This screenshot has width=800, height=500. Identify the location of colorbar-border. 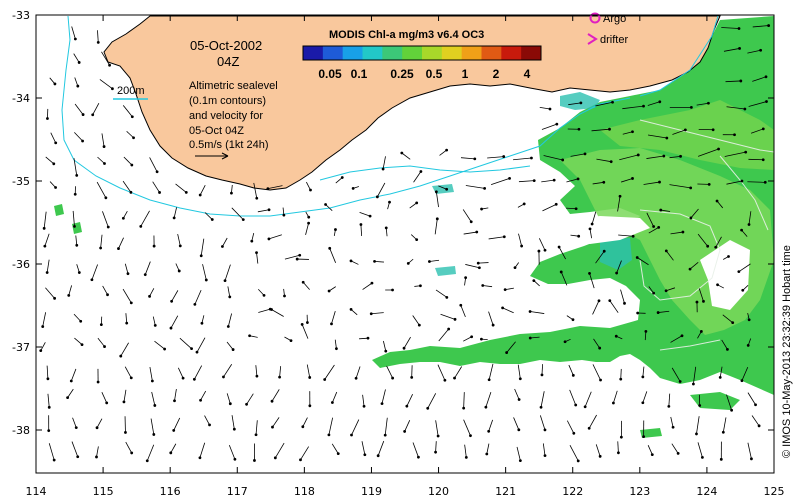
(422, 53).